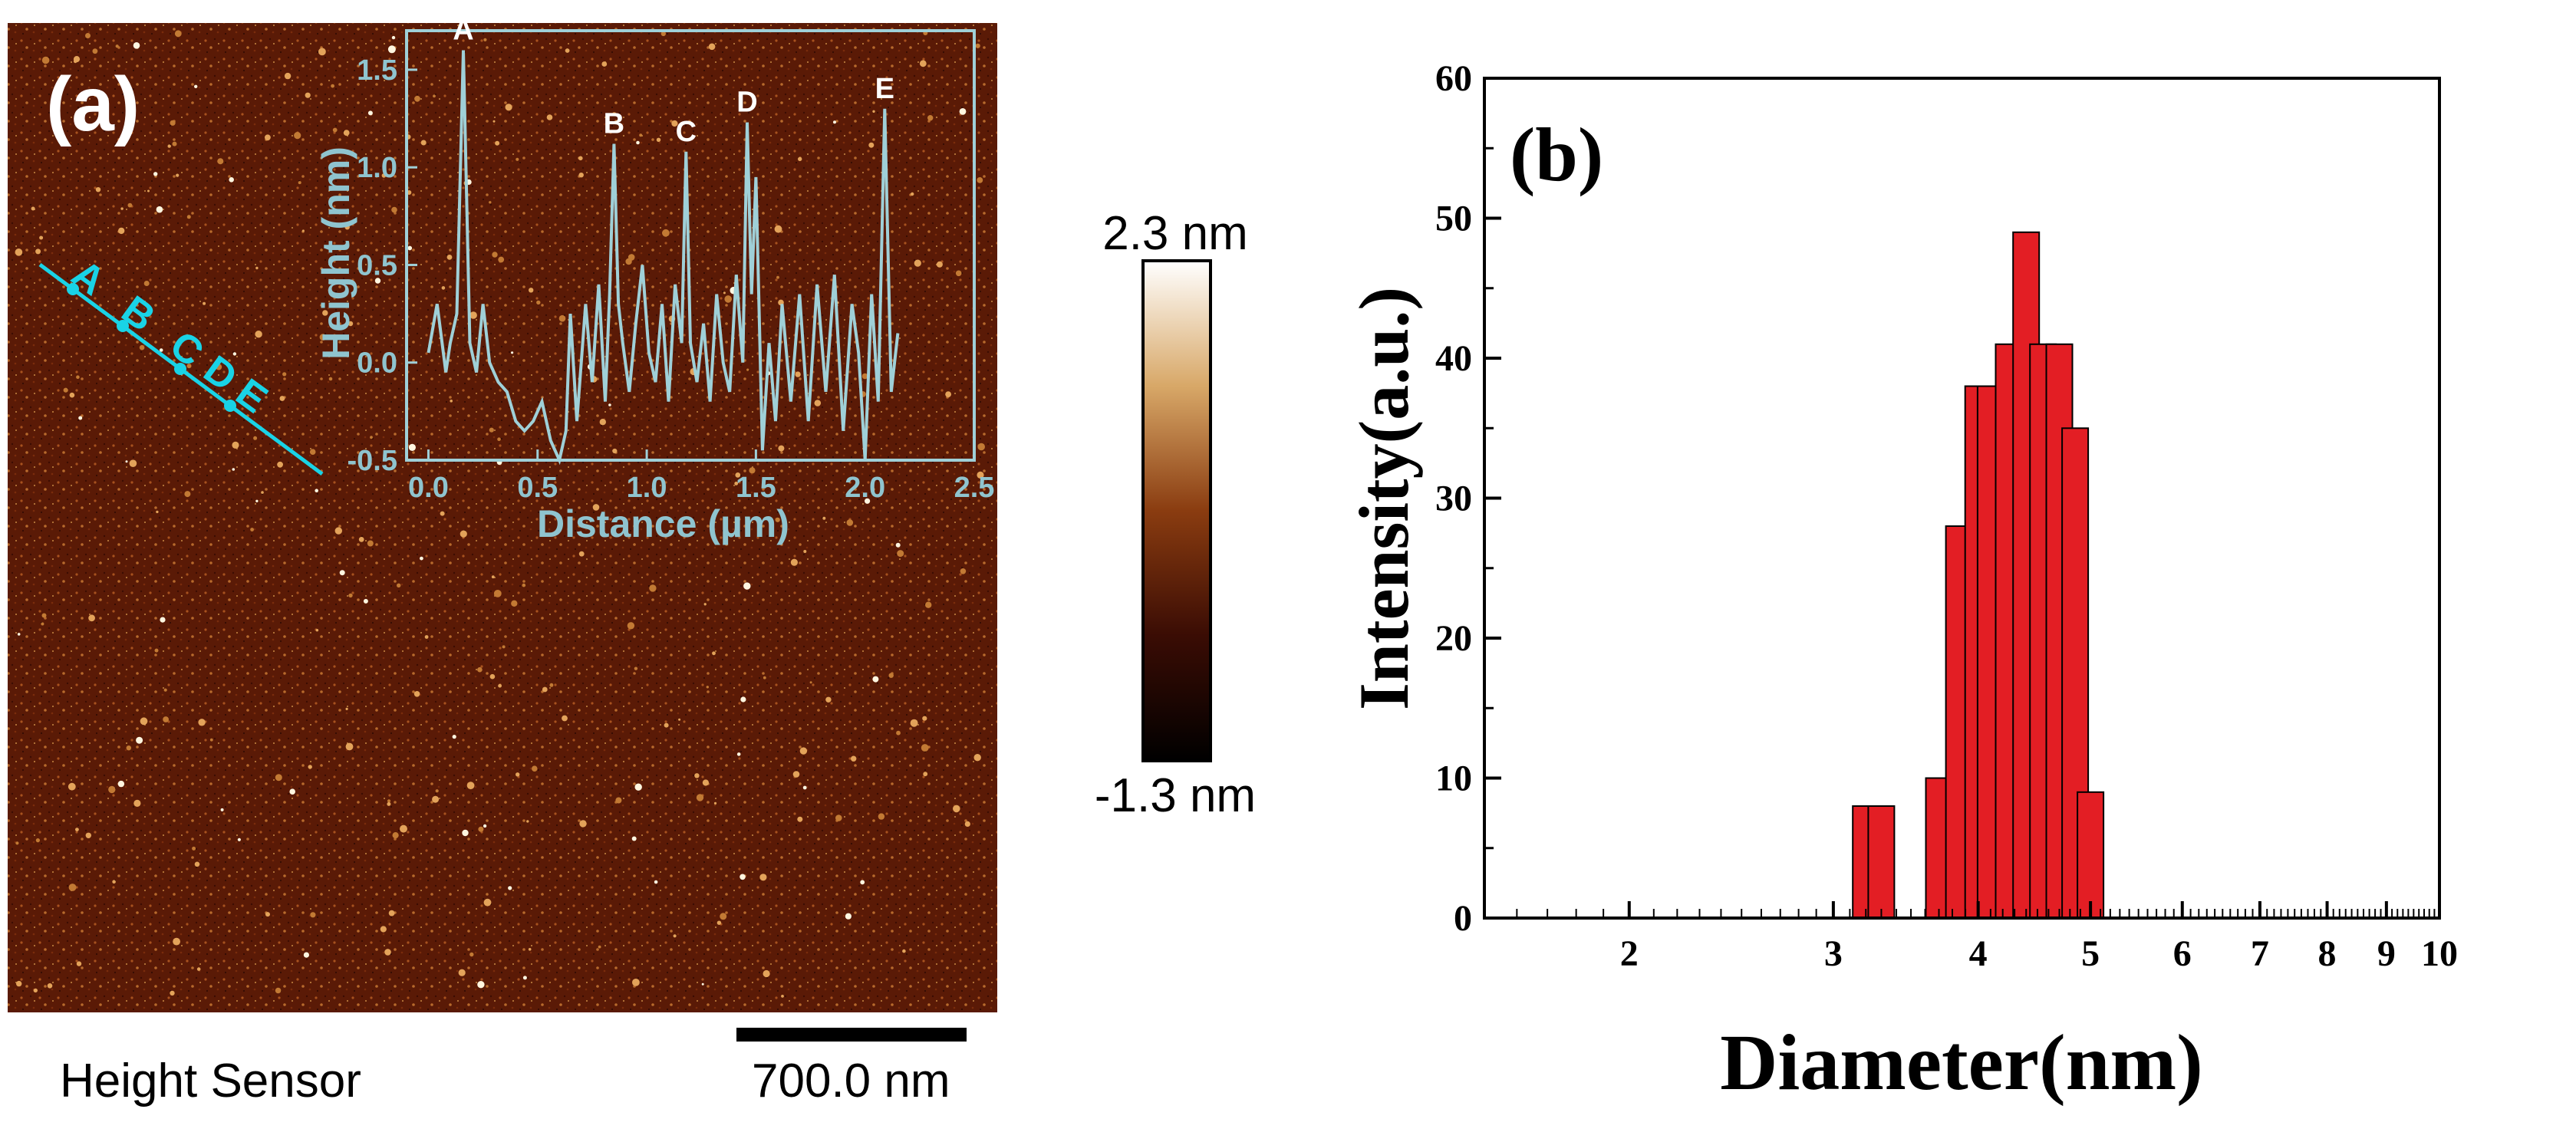 Image resolution: width=2576 pixels, height=1142 pixels. Describe the element at coordinates (336, 253) in the screenshot. I see `inset-y-axis-label: Height (nm)` at that location.